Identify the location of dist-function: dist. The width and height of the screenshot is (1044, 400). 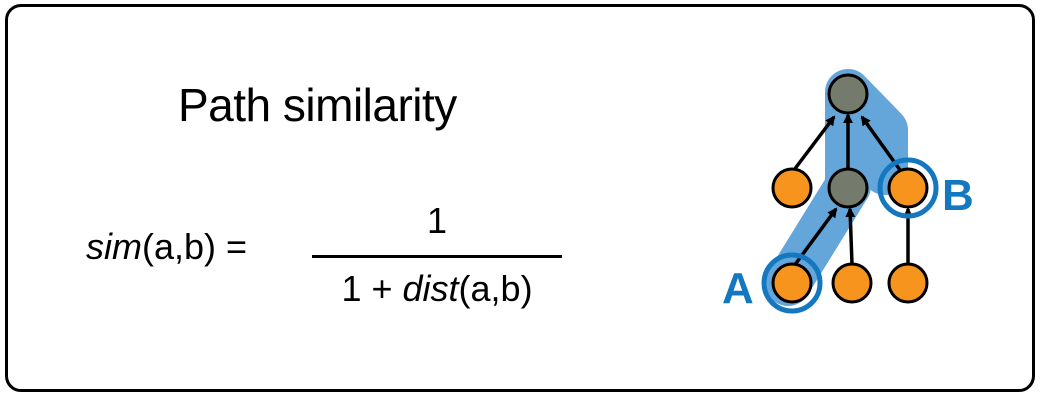
(430, 288).